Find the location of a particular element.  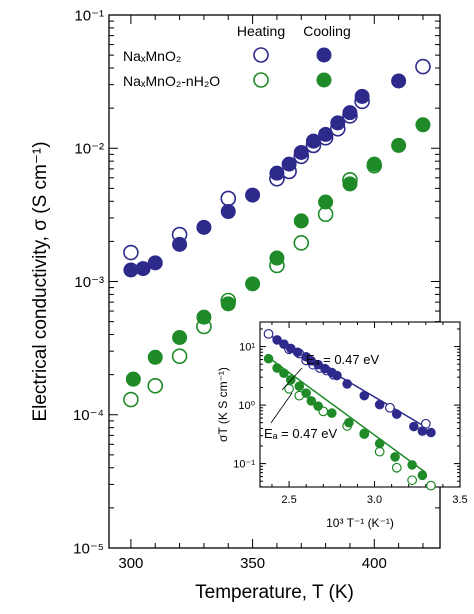

legend-marker-naxmno2-heating is located at coordinates (261, 55).